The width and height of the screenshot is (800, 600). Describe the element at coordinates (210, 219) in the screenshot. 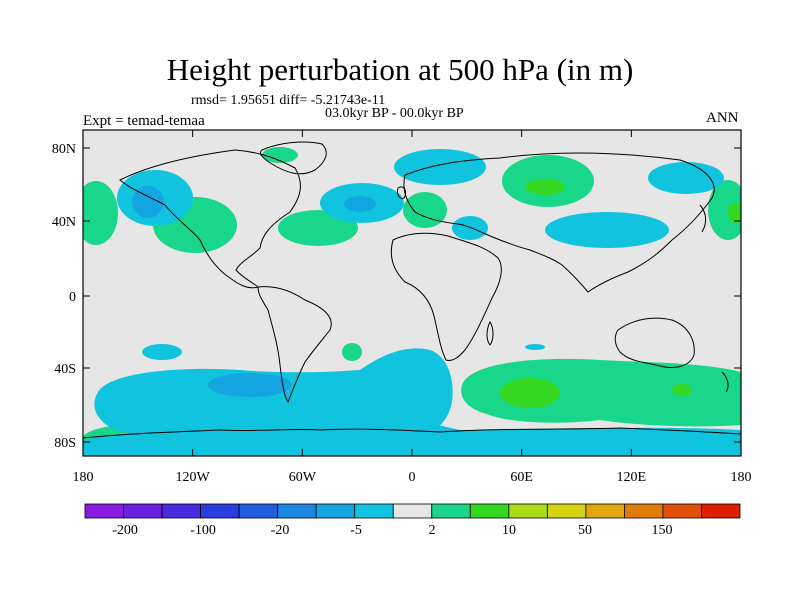

I see `north-america-coast` at that location.